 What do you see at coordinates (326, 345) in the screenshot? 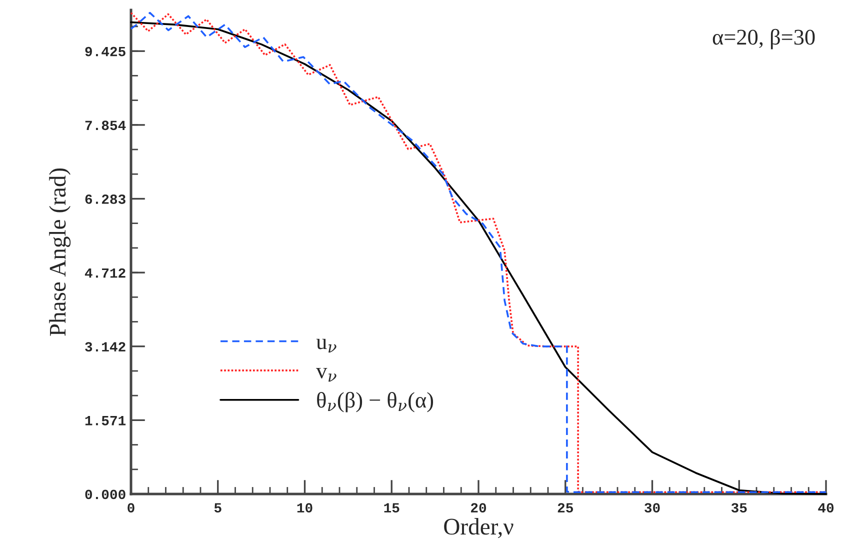
I see `legend-label: u$_{ν}$` at bounding box center [326, 345].